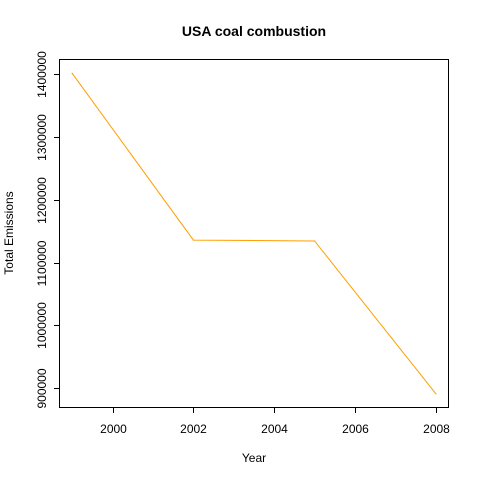 This screenshot has width=480, height=485. What do you see at coordinates (42, 325) in the screenshot?
I see `y-tick-label: 1000000` at bounding box center [42, 325].